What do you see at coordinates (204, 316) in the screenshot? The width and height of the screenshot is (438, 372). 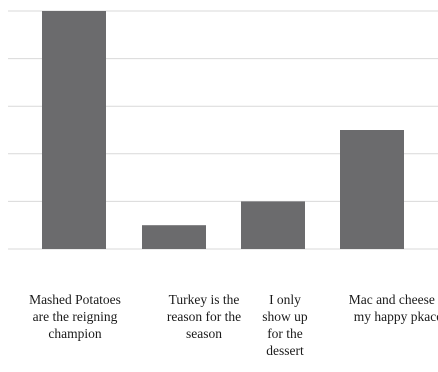 I see `category-label-turkey: Turkey is the reason for the season` at bounding box center [204, 316].